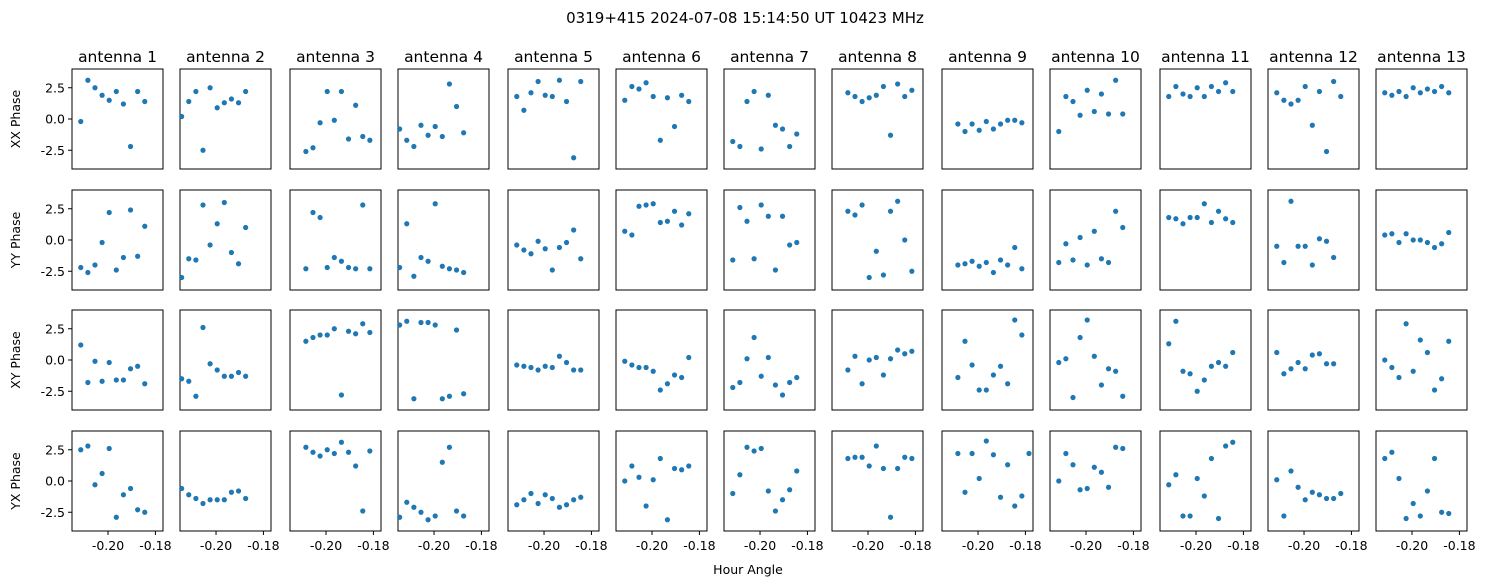 The width and height of the screenshot is (1487, 586). I want to click on antenna-column-2: antenna 2 -0.20 -0.18, so click(229, 300).